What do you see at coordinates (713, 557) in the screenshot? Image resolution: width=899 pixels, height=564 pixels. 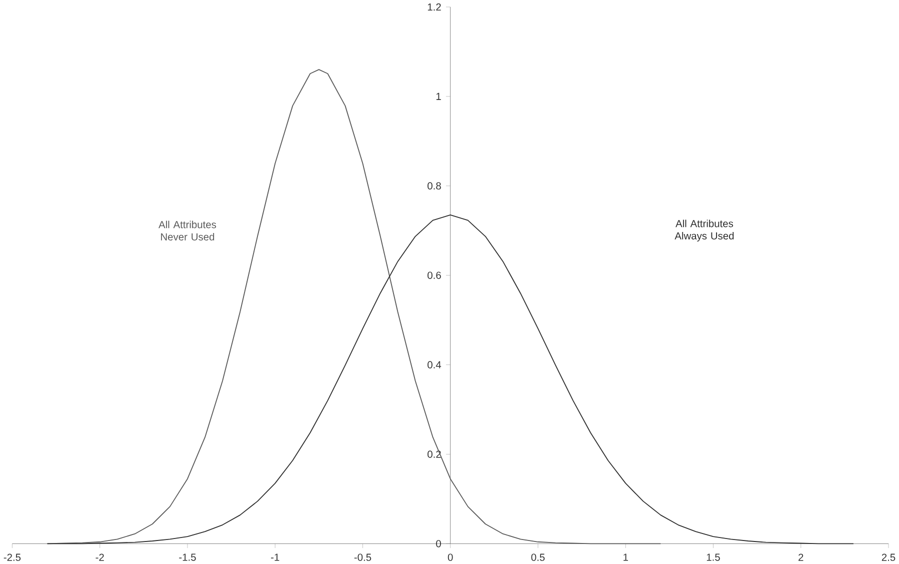 I see `x-tick-label: 1.5` at bounding box center [713, 557].